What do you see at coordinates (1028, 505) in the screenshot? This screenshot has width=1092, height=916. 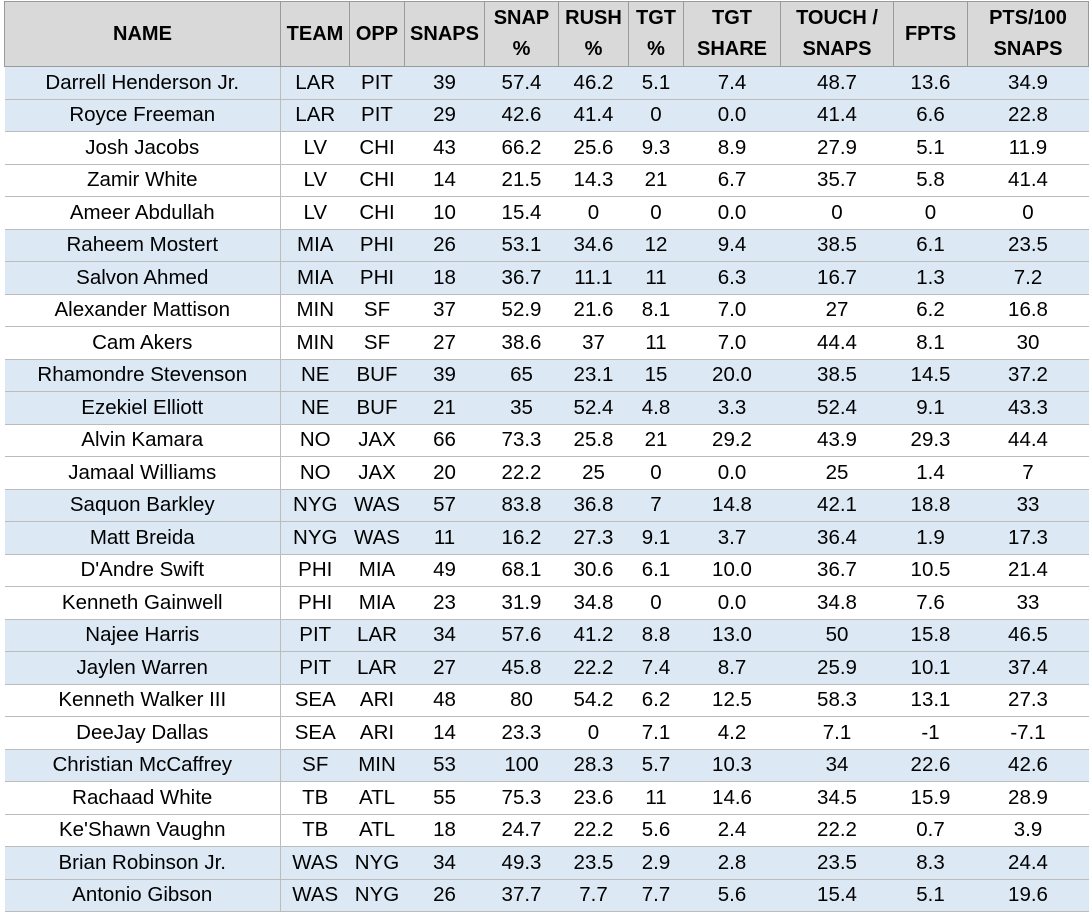 I see `cell-pts-per-100-snaps: 33` at bounding box center [1028, 505].